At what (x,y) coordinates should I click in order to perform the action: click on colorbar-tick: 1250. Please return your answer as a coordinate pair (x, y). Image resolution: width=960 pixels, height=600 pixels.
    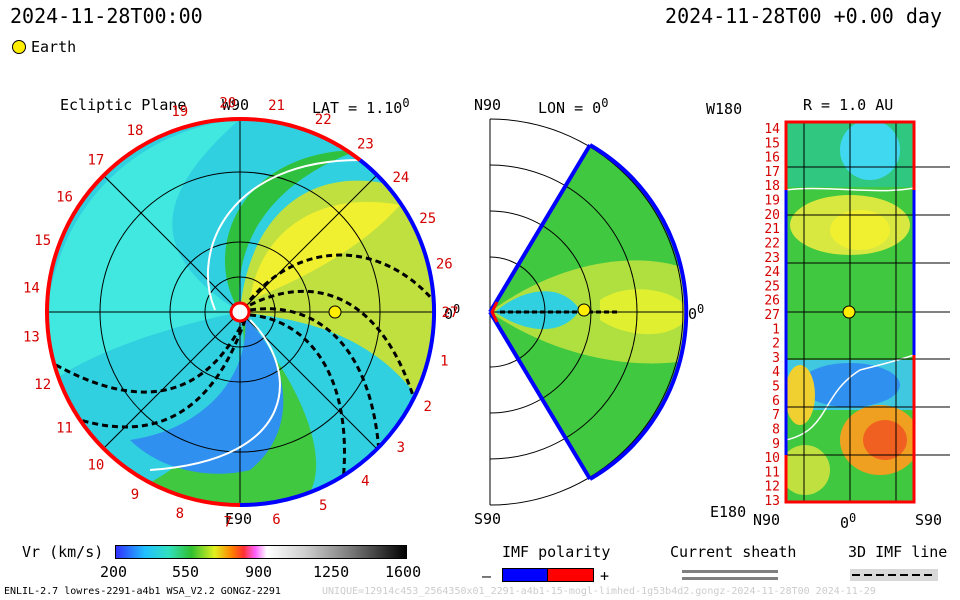
    Looking at the image, I should click on (331, 572).